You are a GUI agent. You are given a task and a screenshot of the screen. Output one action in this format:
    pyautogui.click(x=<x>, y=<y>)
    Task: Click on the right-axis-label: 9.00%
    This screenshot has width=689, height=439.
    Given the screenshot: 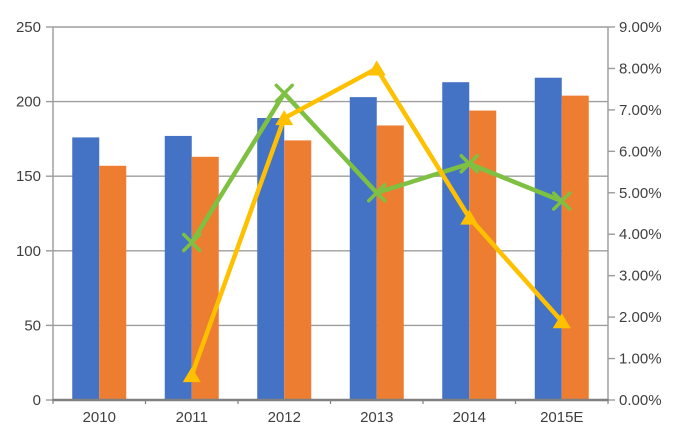 What is the action you would take?
    pyautogui.click(x=640, y=27)
    